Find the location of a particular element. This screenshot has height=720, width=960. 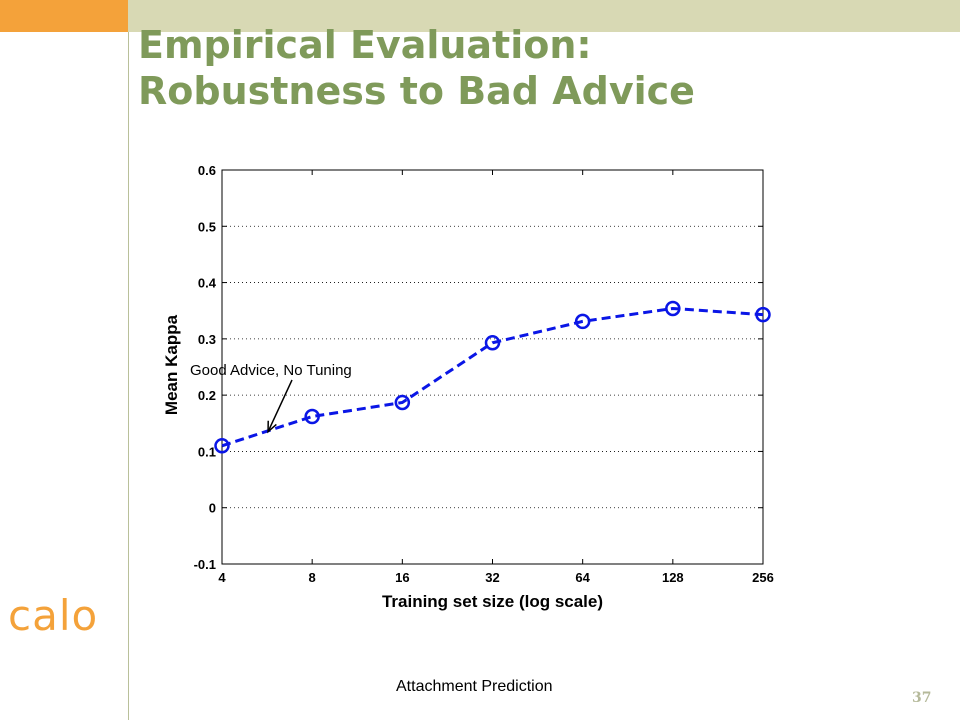

y-tick-label: 0.4 is located at coordinates (207, 283).